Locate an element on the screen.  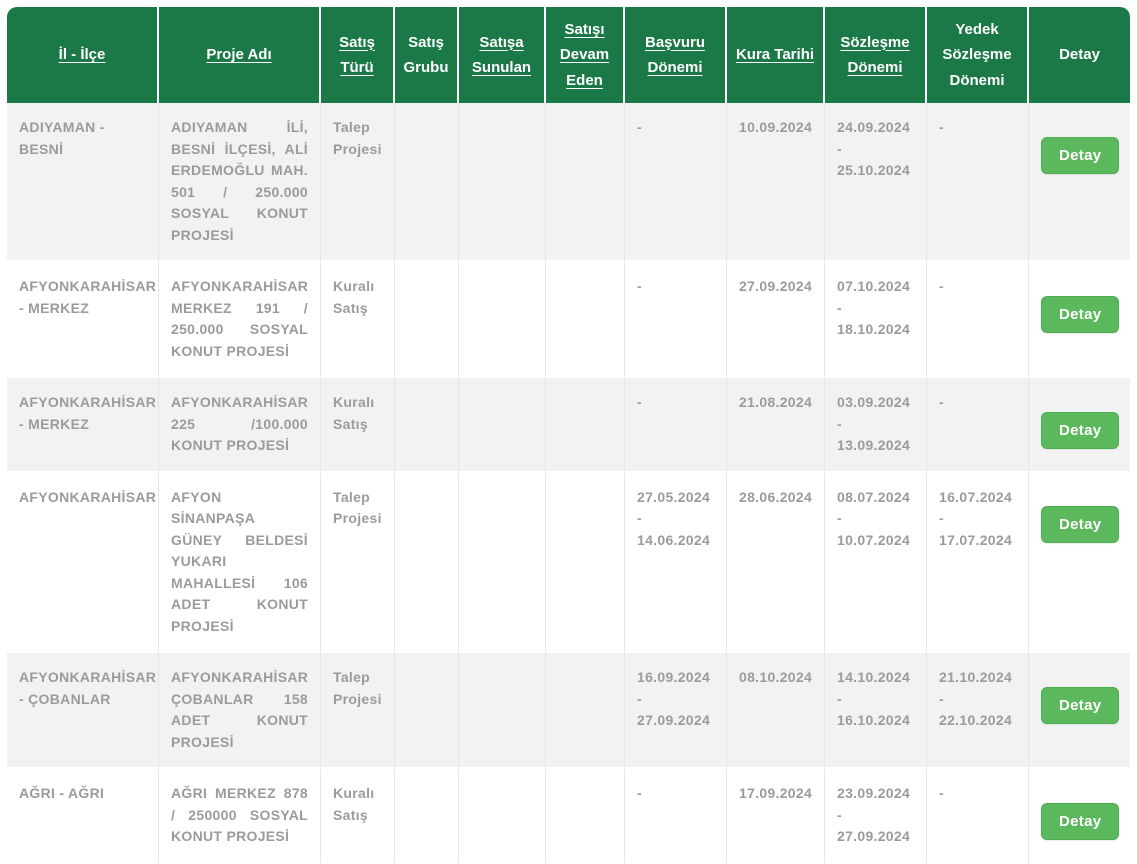
column-header-label: Detay is located at coordinates (1079, 55).